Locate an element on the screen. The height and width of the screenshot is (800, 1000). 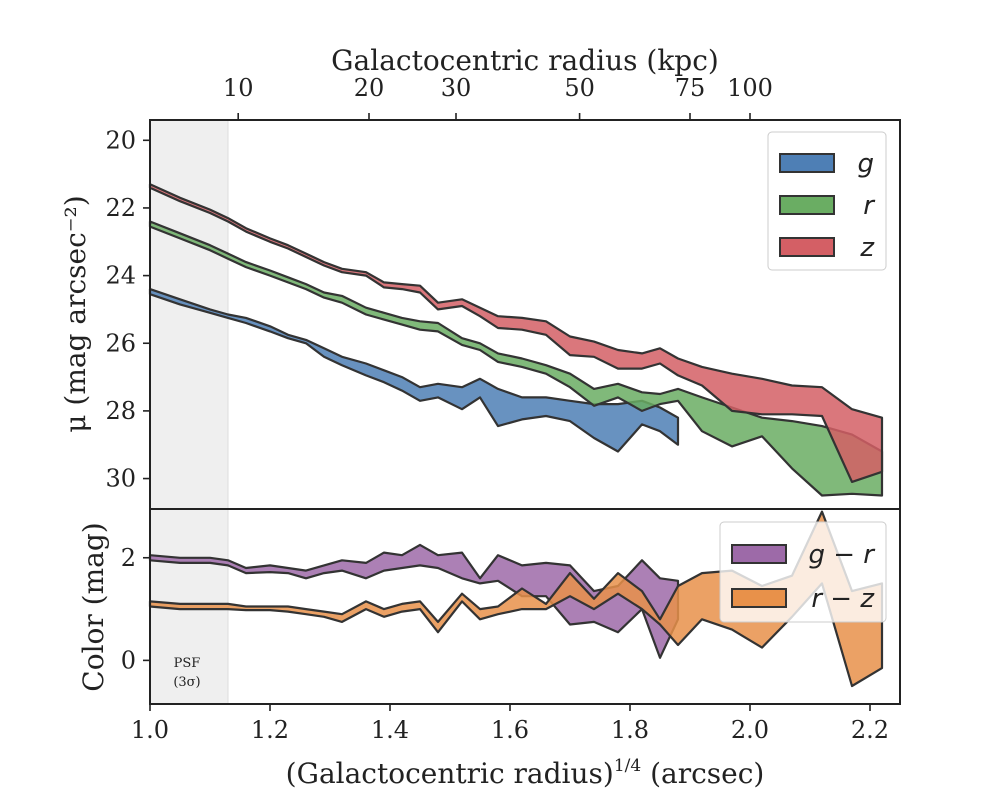
band-g is located at coordinates (414, 370).